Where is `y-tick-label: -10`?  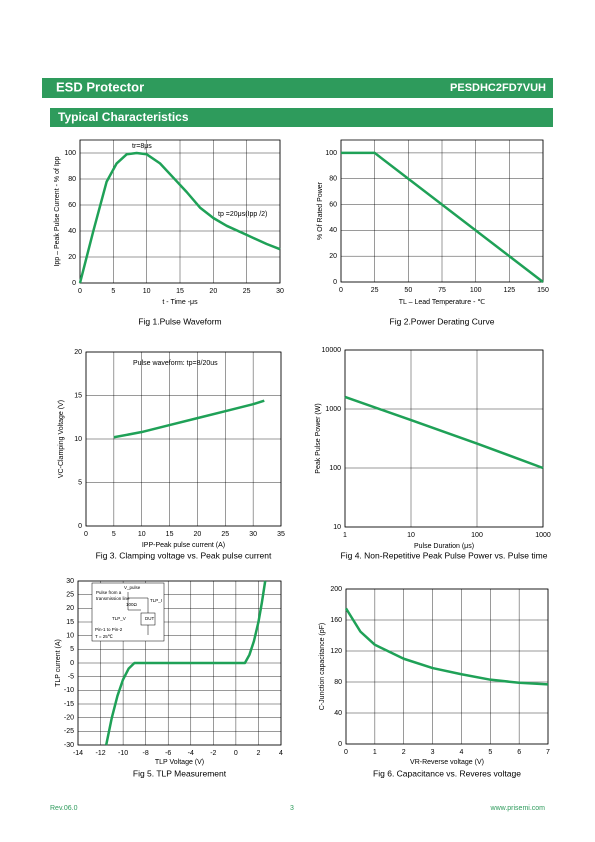
y-tick-label: -10 is located at coordinates (69, 690).